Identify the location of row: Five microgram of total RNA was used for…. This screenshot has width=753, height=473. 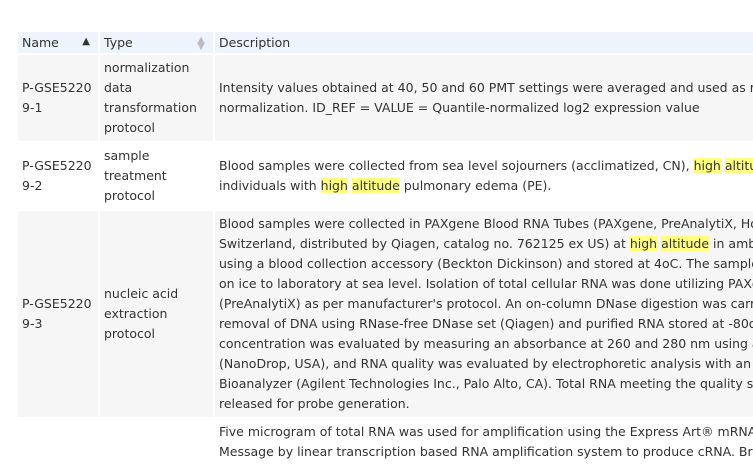
(385, 442).